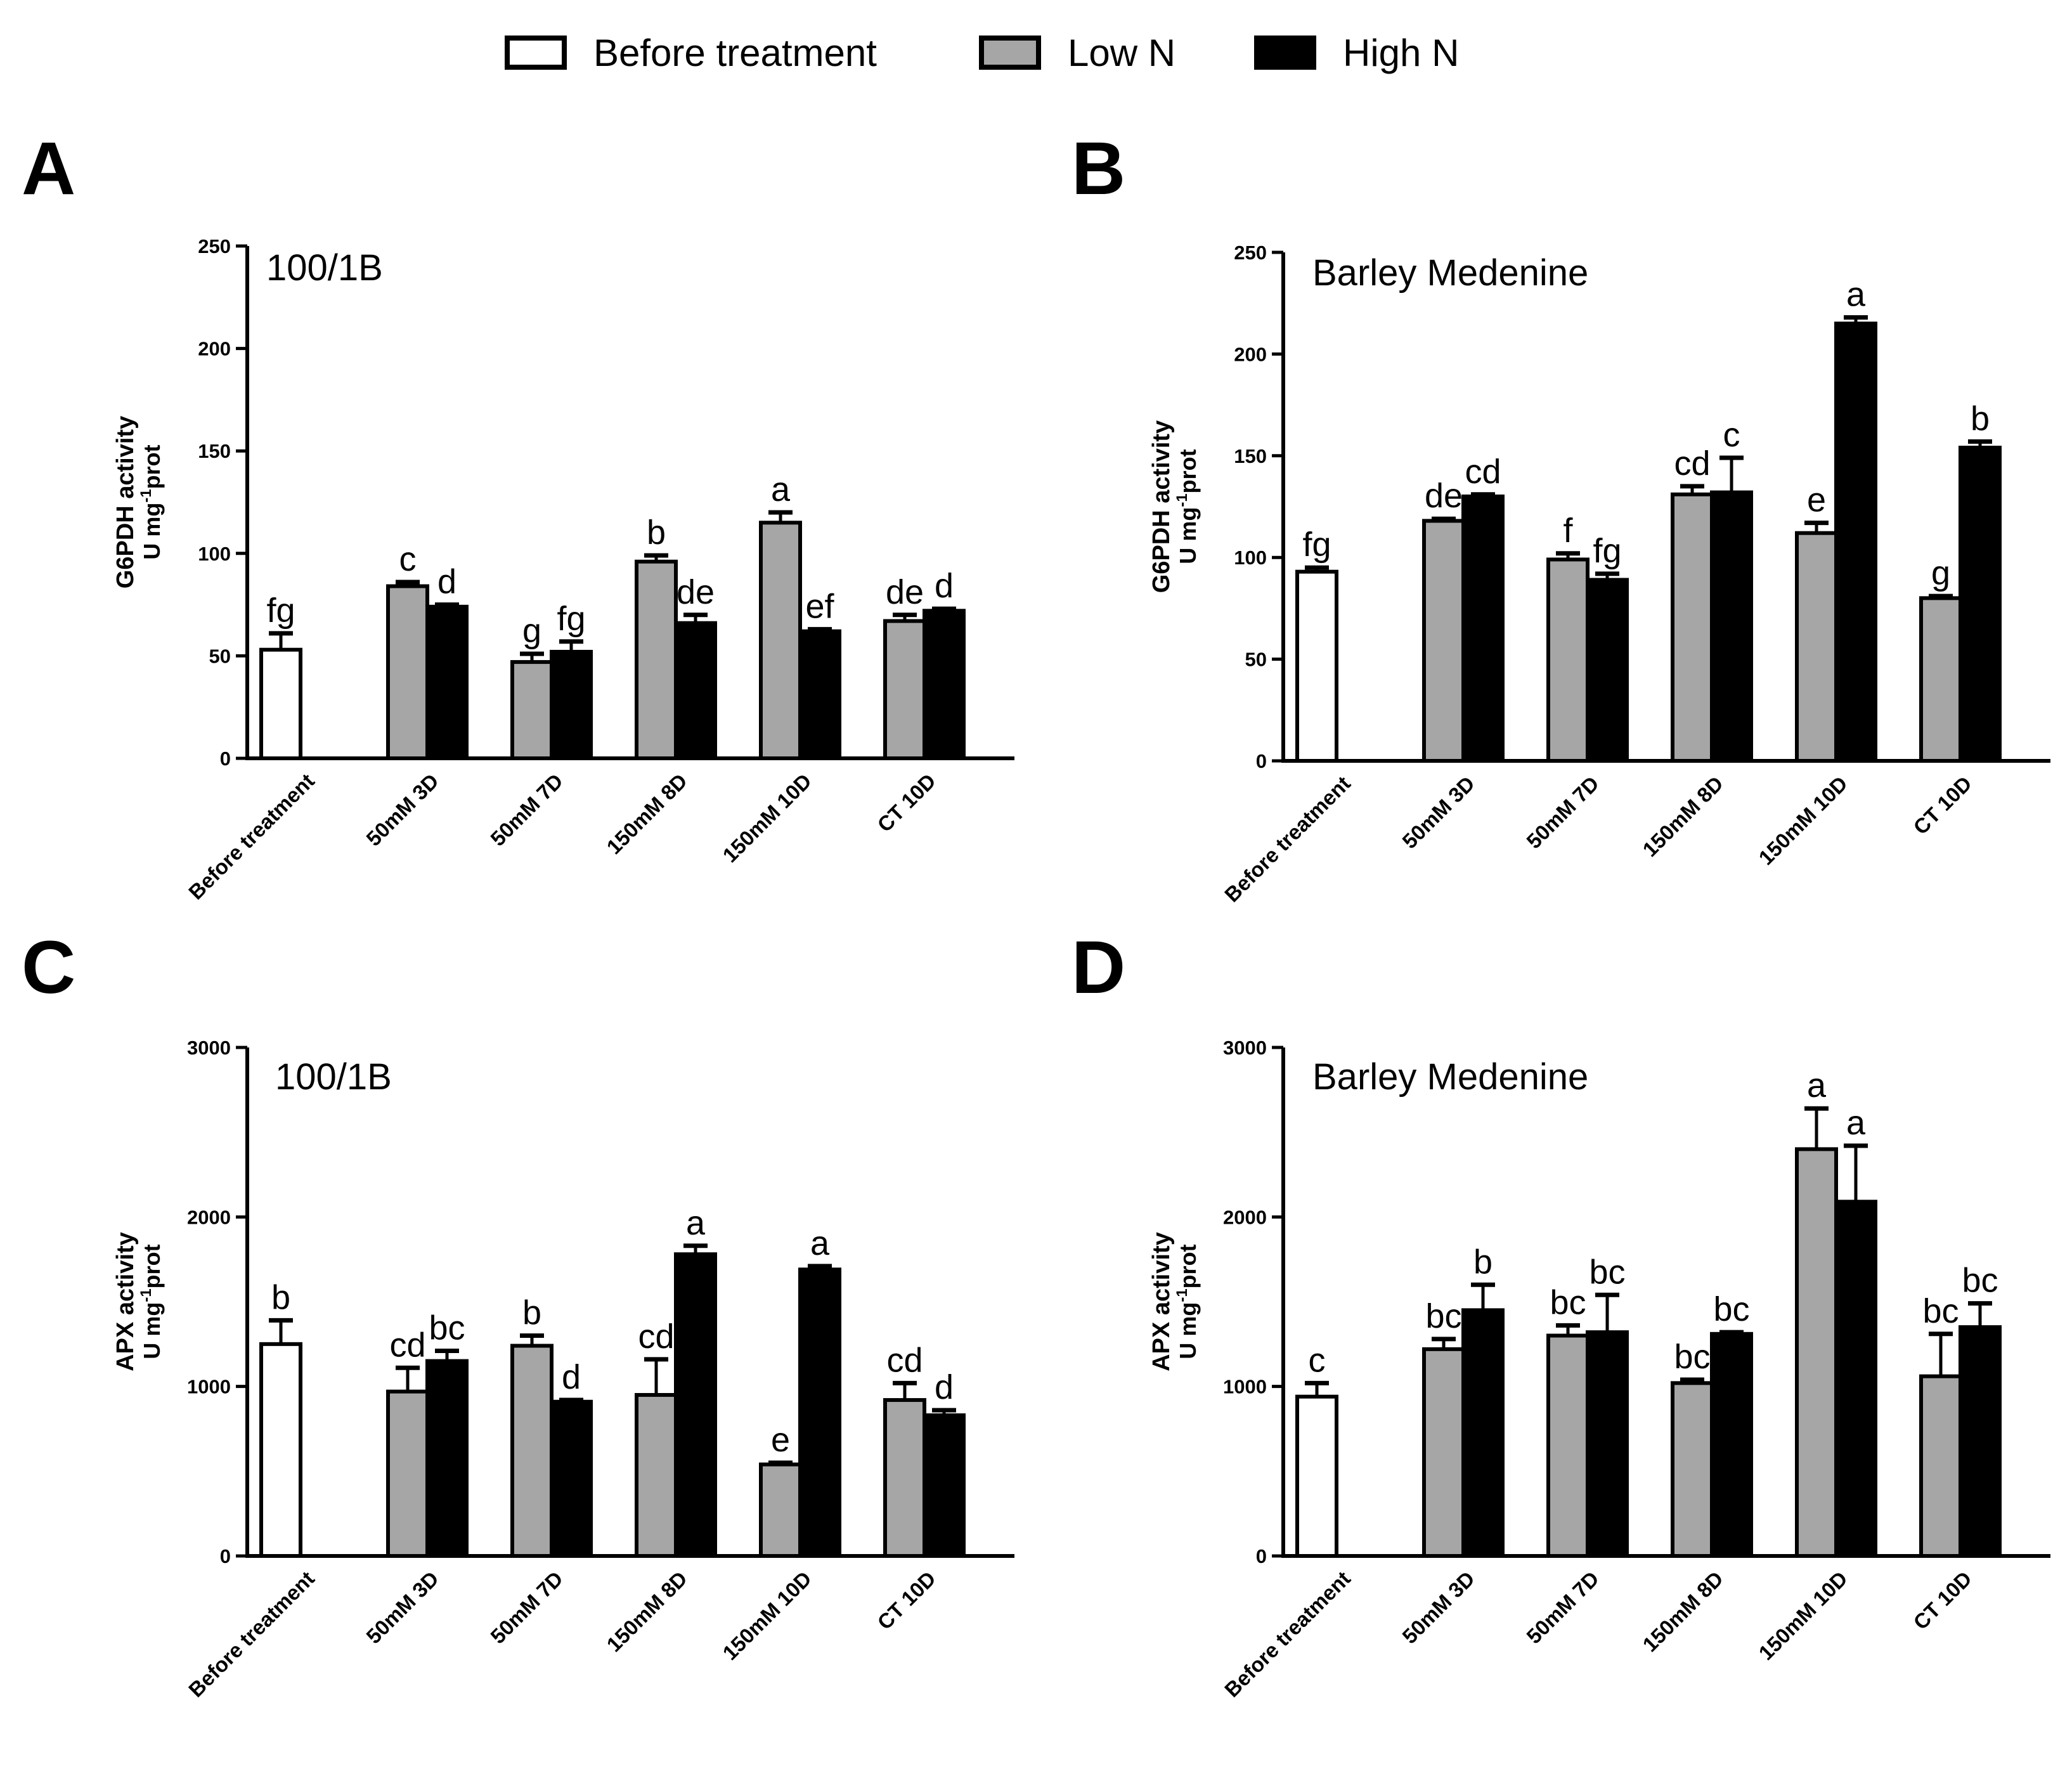 This screenshot has height=1769, width=2072. What do you see at coordinates (1568, 660) in the screenshot?
I see `bar-b-low-n-50mm-7d` at bounding box center [1568, 660].